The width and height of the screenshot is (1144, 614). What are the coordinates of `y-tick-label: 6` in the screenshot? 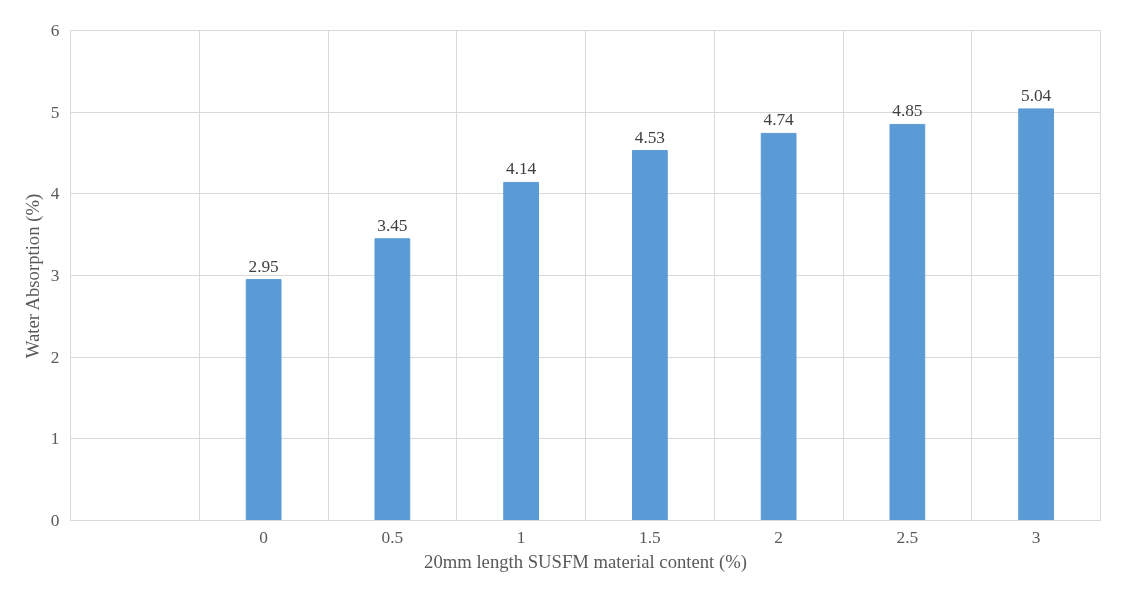 It's located at (55, 30).